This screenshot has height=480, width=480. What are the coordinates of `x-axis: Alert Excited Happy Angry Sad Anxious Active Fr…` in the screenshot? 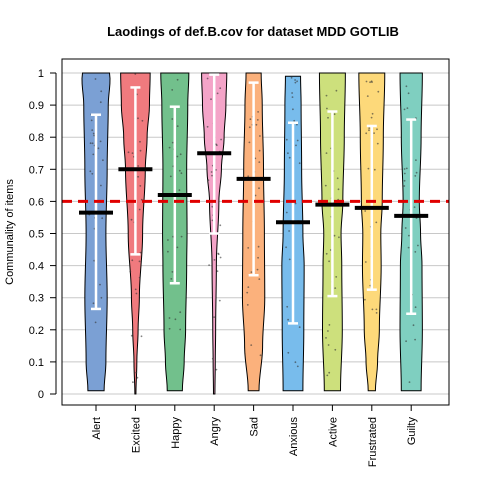 It's located at (254, 436).